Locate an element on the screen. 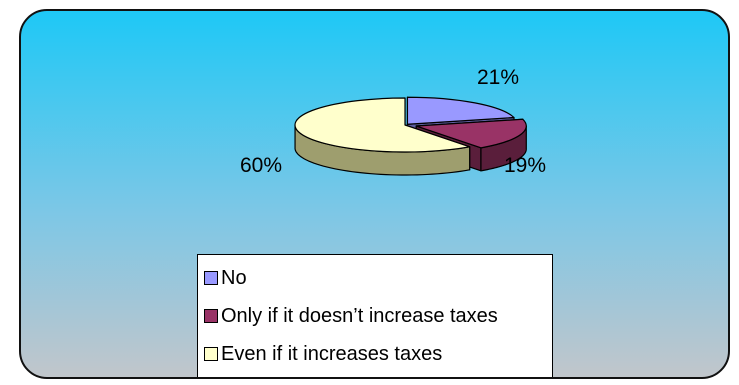  legend-item-no: No is located at coordinates (378, 278).